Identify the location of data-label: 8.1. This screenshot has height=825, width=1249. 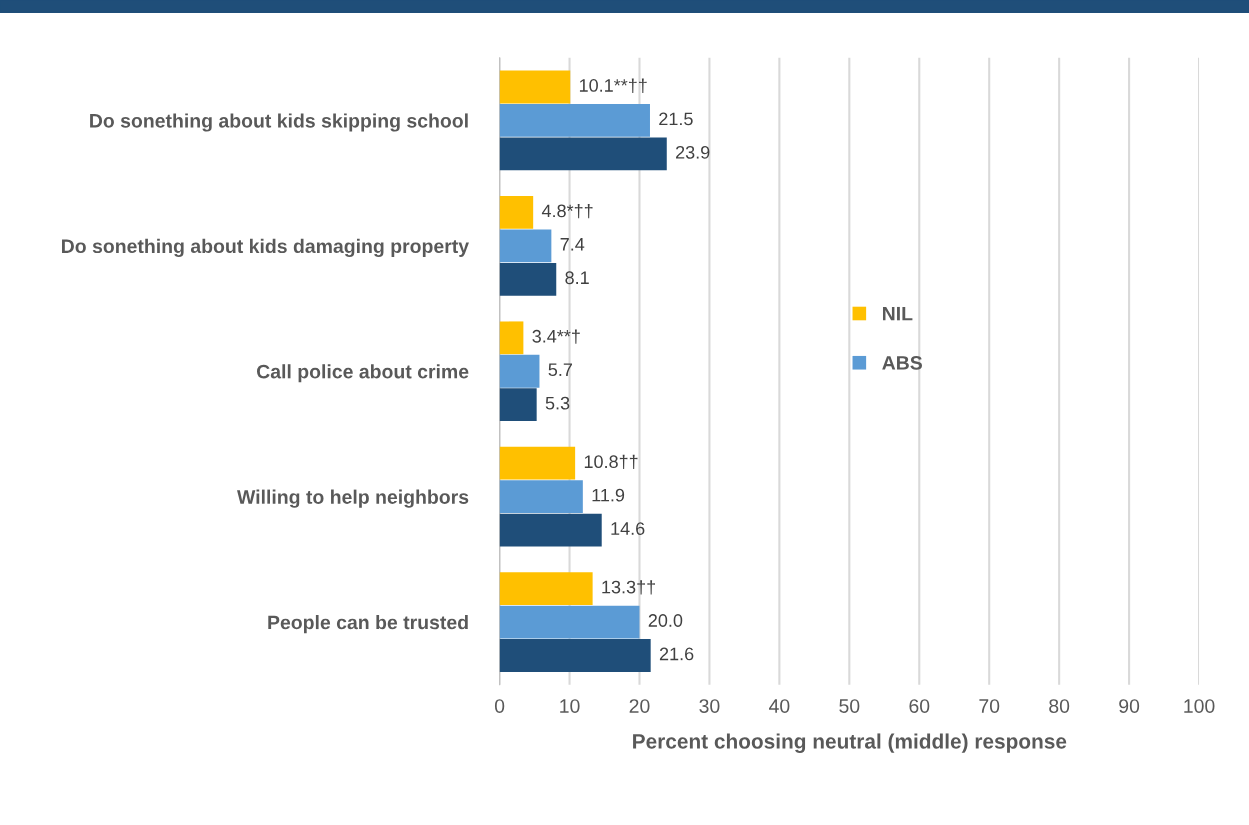
(577, 278).